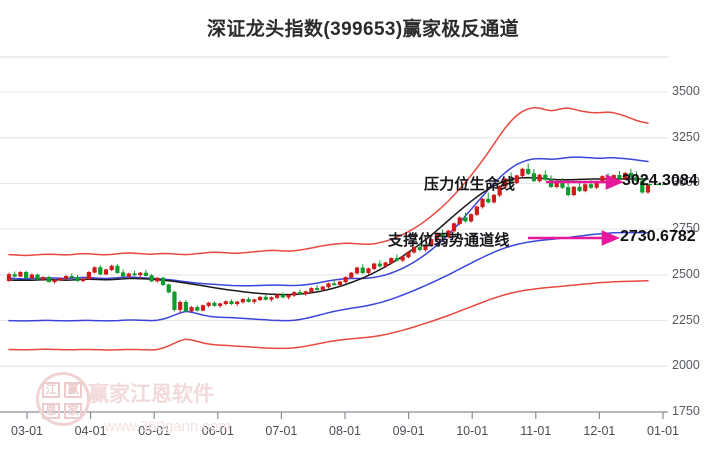 The width and height of the screenshot is (726, 450). I want to click on annotation-value-resistance-lifeline: 3024.3084, so click(660, 180).